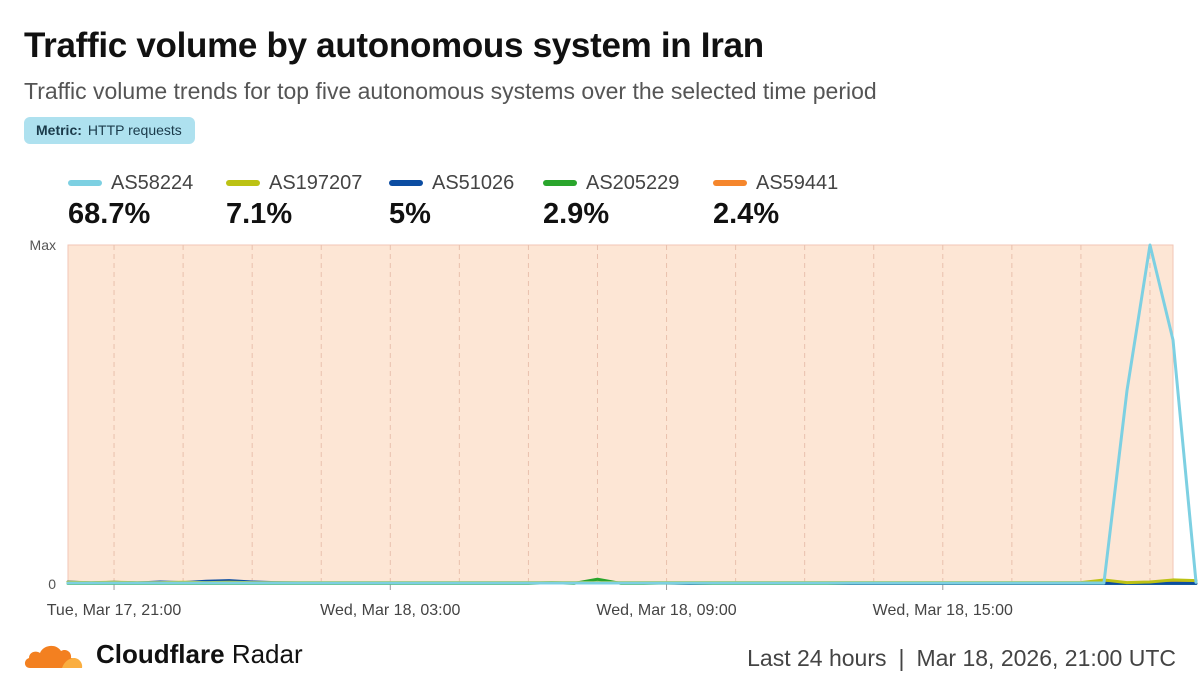  I want to click on footer-date-range: Last 24 hours | Mar 18, 2026, 21:00 UTC, so click(961, 658).